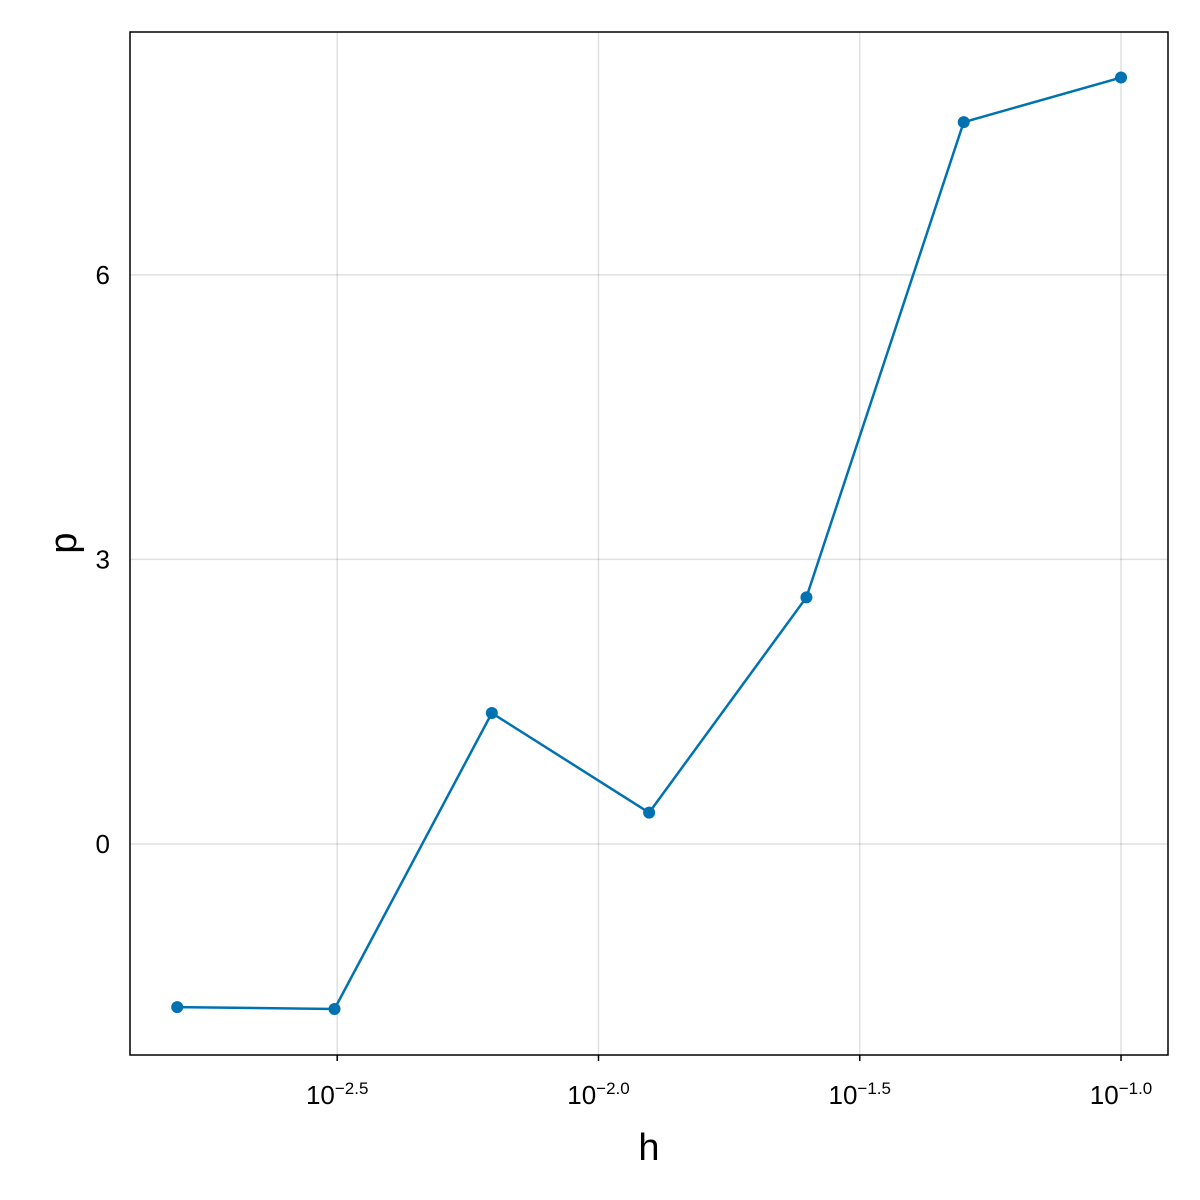  Describe the element at coordinates (64, 542) in the screenshot. I see `y-axis-label: p` at that location.